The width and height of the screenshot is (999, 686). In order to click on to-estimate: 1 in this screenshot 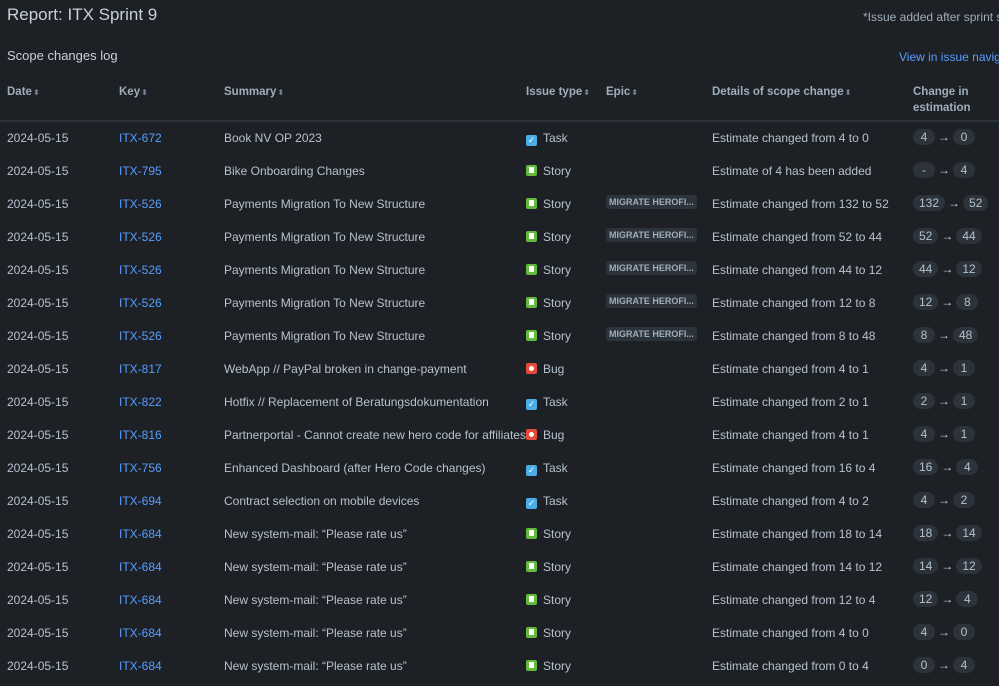, I will do `click(964, 401)`.